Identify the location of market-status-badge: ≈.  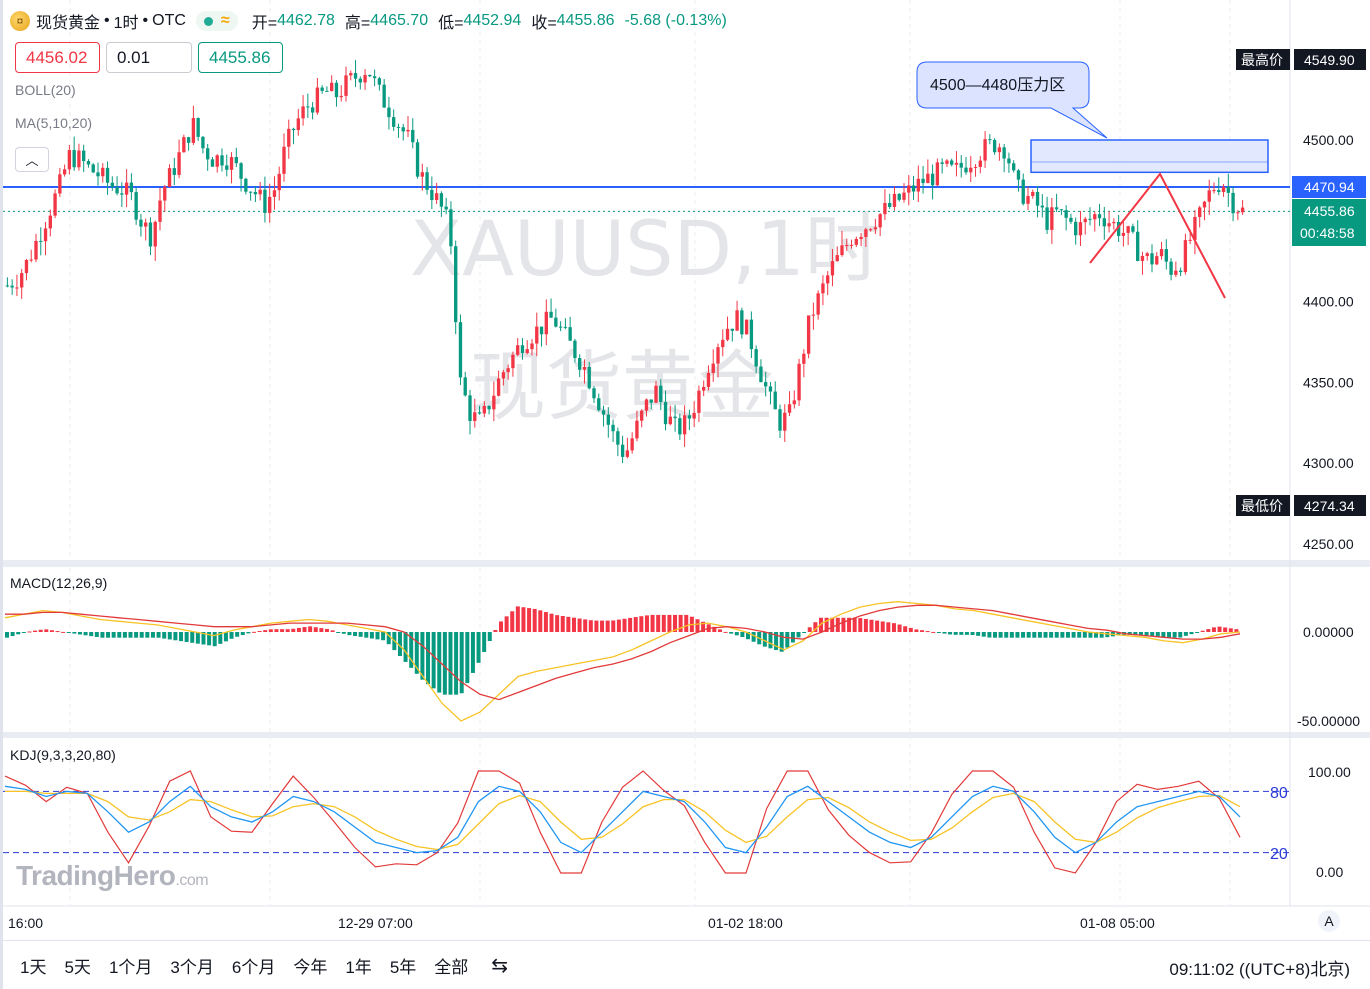
(216, 21).